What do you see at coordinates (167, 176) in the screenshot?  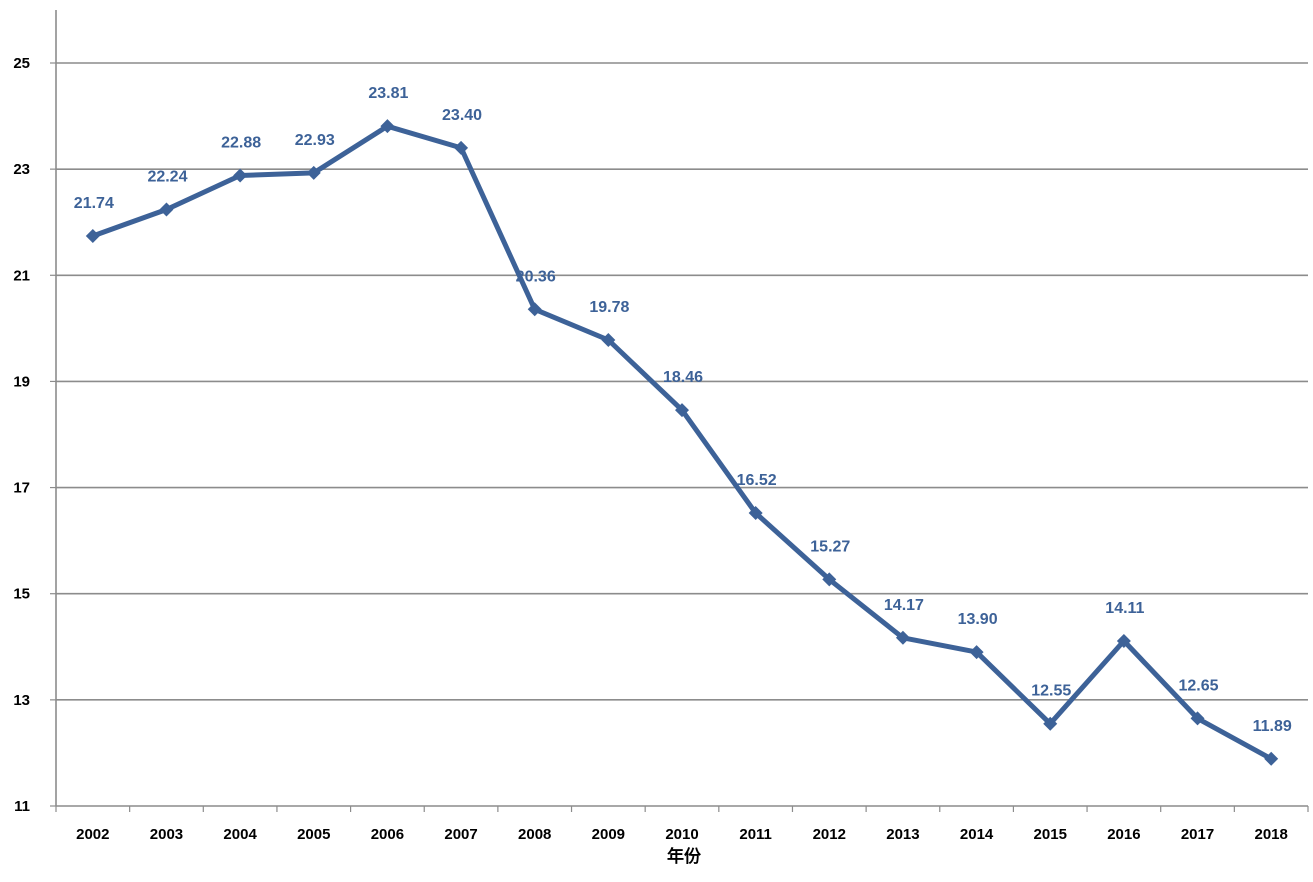 I see `data-label: 22.24` at bounding box center [167, 176].